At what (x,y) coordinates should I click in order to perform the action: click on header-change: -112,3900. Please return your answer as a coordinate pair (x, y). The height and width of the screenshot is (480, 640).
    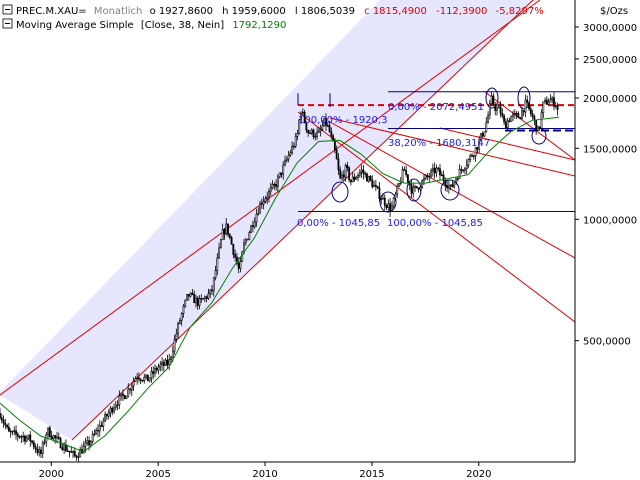
    Looking at the image, I should click on (461, 11).